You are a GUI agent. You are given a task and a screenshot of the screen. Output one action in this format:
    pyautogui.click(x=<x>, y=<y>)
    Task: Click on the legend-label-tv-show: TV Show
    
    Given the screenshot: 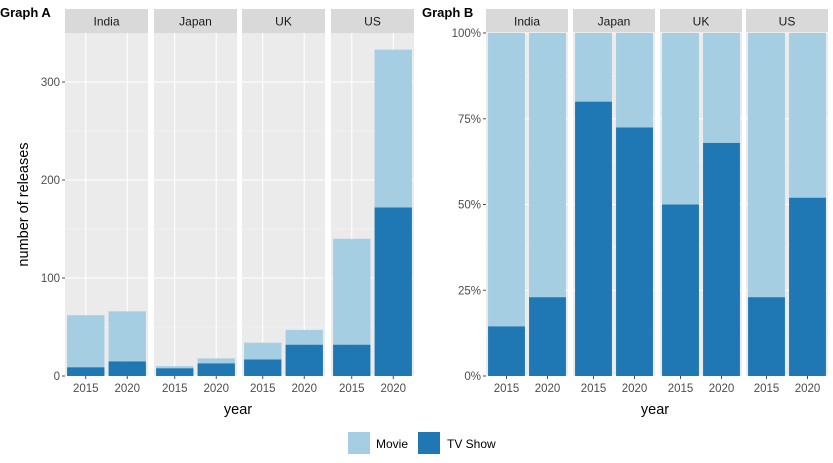 What is the action you would take?
    pyautogui.click(x=471, y=444)
    